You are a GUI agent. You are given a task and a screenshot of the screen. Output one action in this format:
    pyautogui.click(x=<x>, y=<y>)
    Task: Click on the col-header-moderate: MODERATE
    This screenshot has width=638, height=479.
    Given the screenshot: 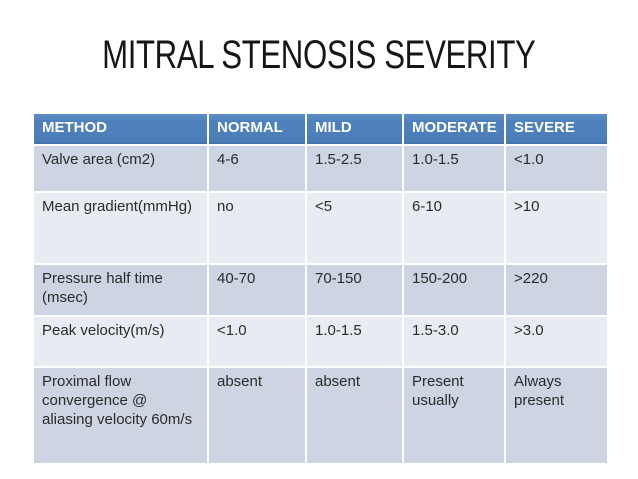 What is the action you would take?
    pyautogui.click(x=454, y=129)
    